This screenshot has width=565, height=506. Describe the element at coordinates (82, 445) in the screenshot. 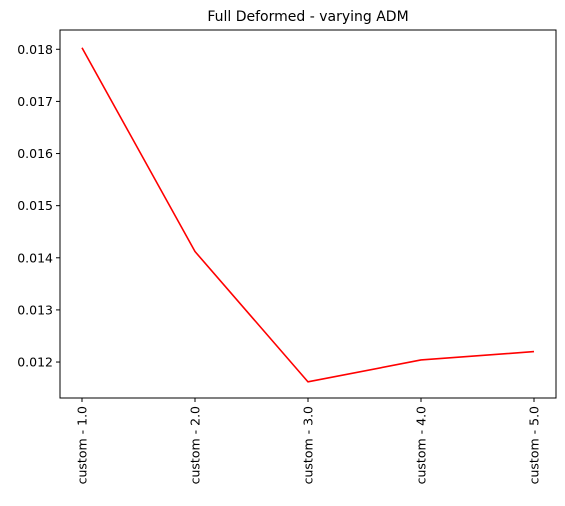

I see `x-tick-label: custom - 1.0` at that location.